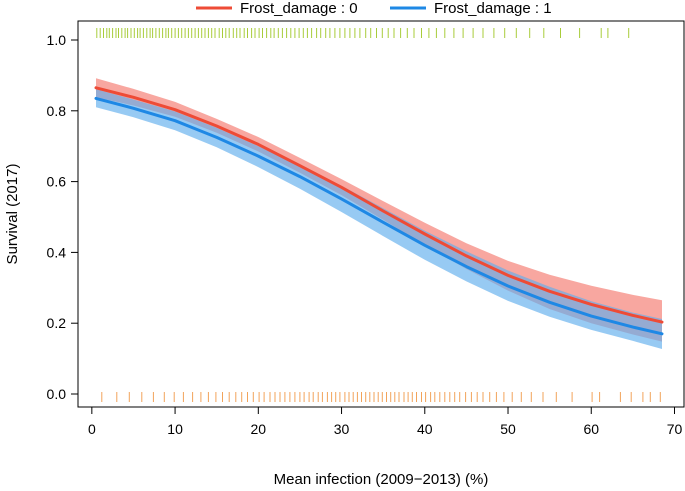  Describe the element at coordinates (57, 394) in the screenshot. I see `y-tick-label-0: 0.0` at that location.